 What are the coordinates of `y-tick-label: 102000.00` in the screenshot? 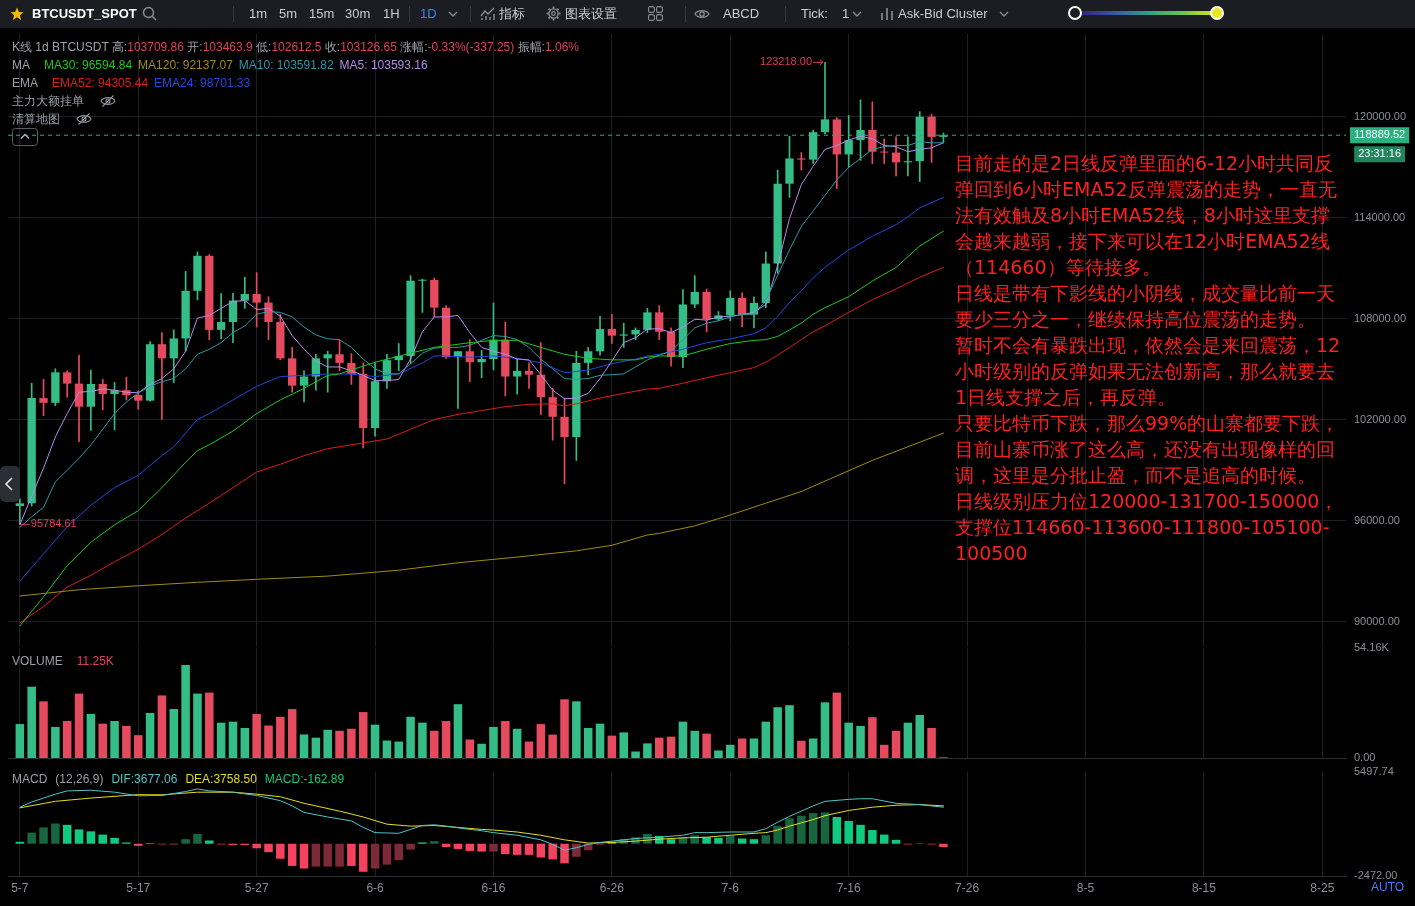 It's located at (1380, 418).